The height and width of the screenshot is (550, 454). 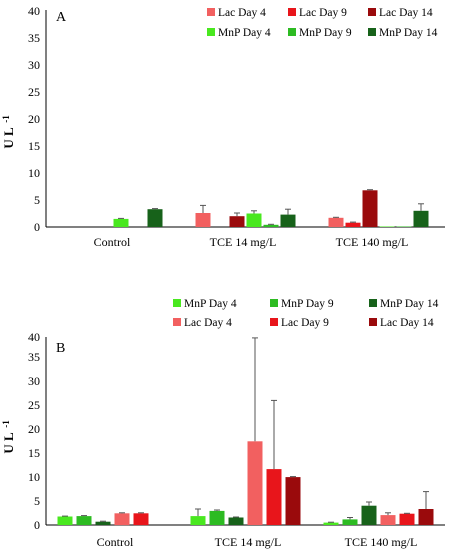 What do you see at coordinates (34, 65) in the screenshot?
I see `panel-a-ytick: 30` at bounding box center [34, 65].